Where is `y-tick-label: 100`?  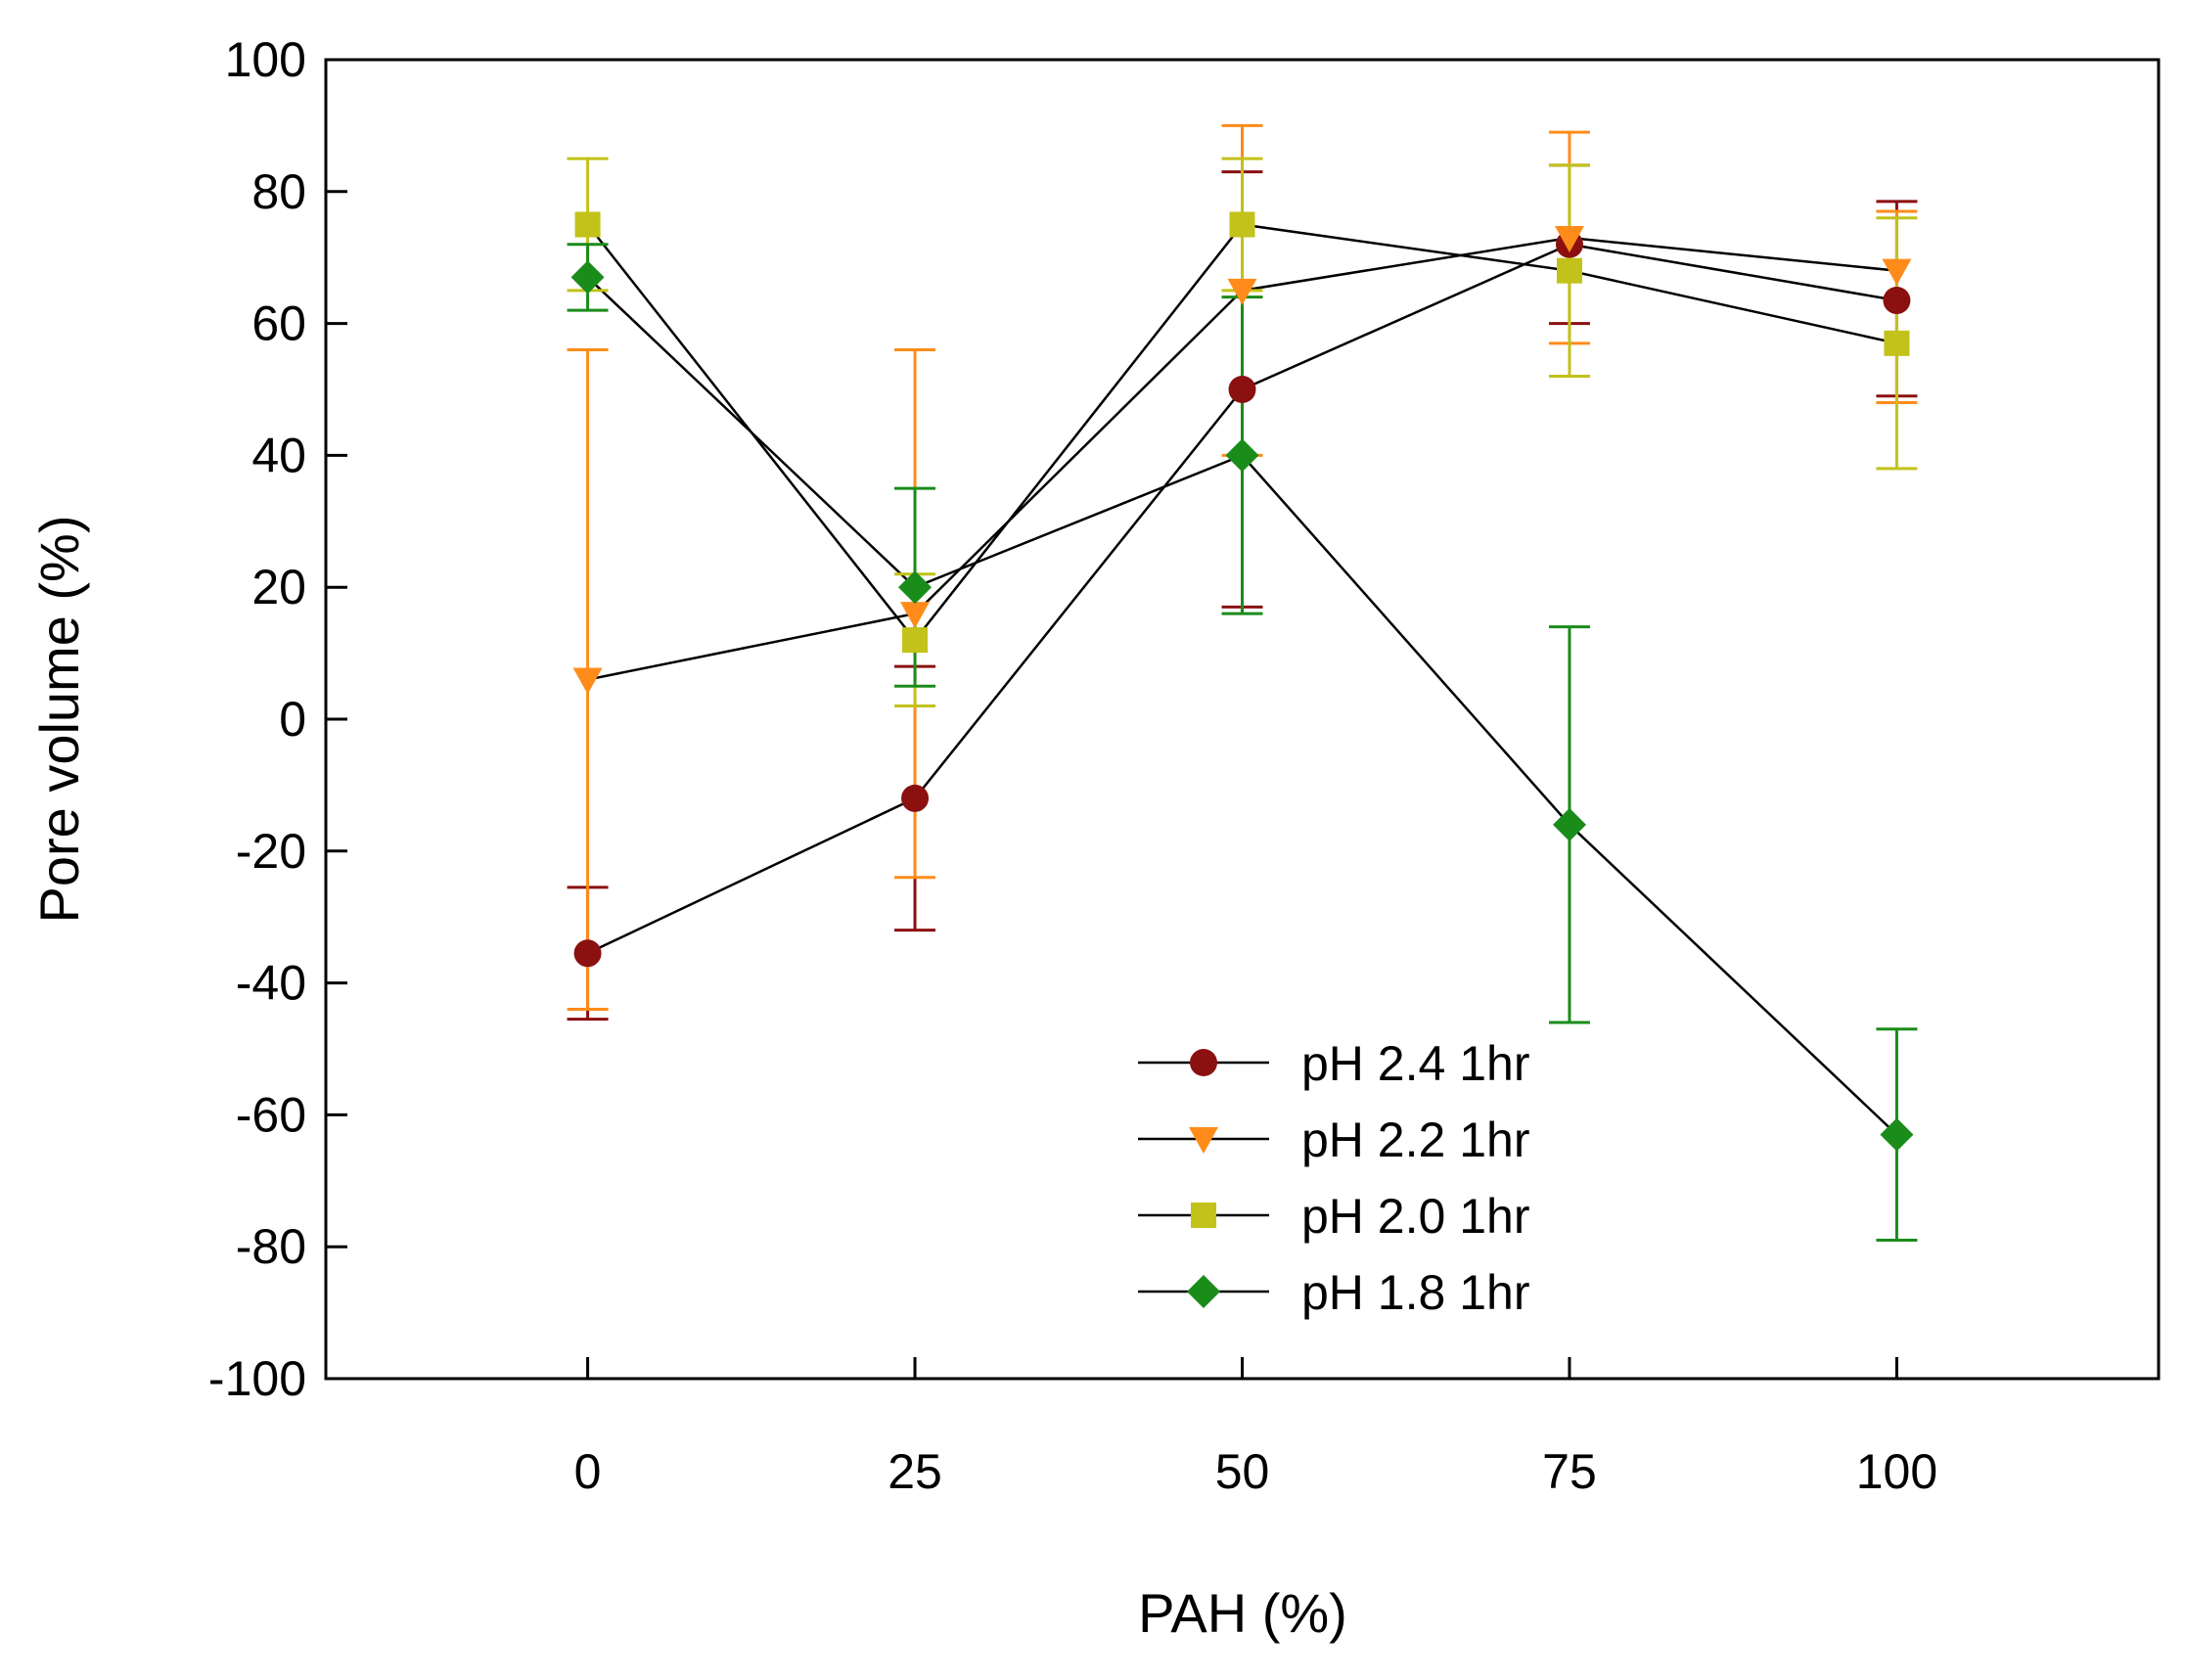
y-tick-label: 100 is located at coordinates (265, 59).